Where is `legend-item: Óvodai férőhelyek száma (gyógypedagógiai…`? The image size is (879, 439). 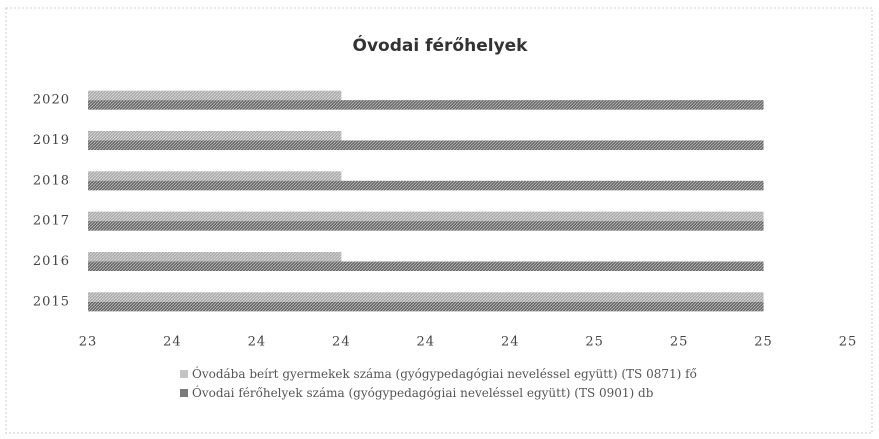
legend-item: Óvodai férőhelyek száma (gyógypedagógiai… is located at coordinates (480, 393).